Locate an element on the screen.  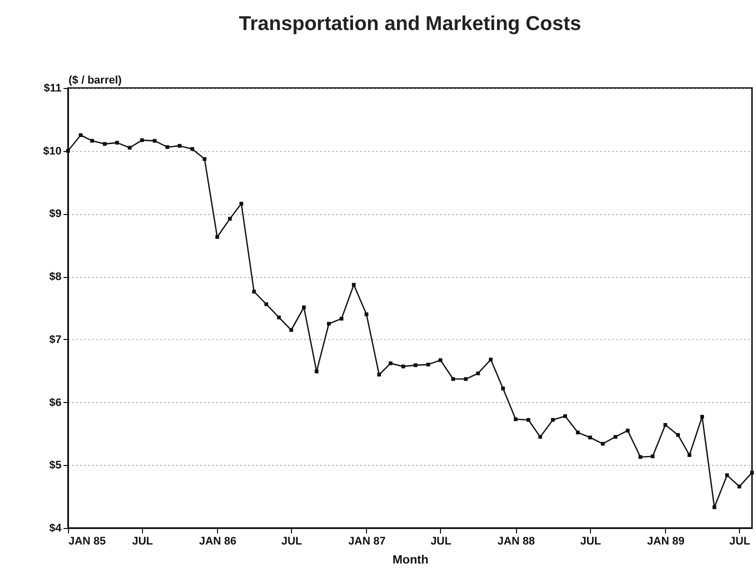
x-tick-label: JAN 89 is located at coordinates (665, 542).